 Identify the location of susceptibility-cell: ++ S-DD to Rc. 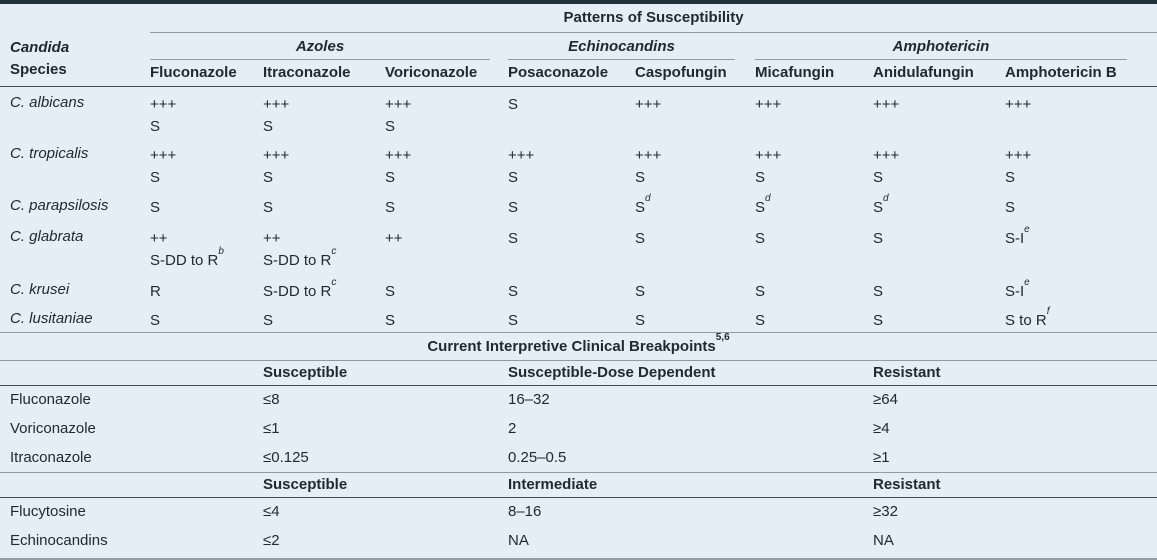
(300, 249).